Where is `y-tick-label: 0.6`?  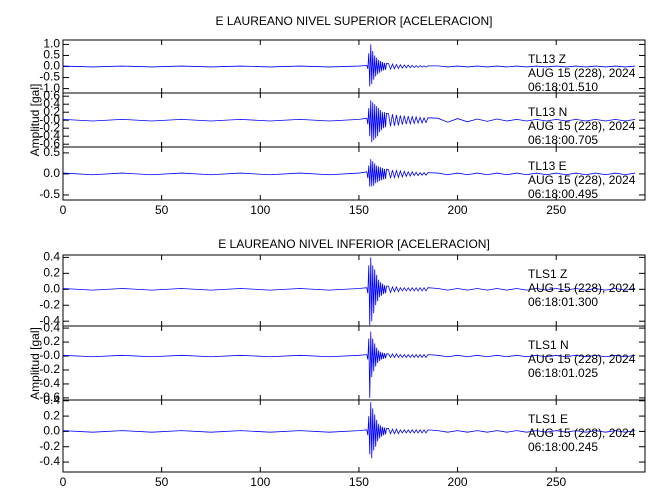 y-tick-label: 0.6 is located at coordinates (51, 95).